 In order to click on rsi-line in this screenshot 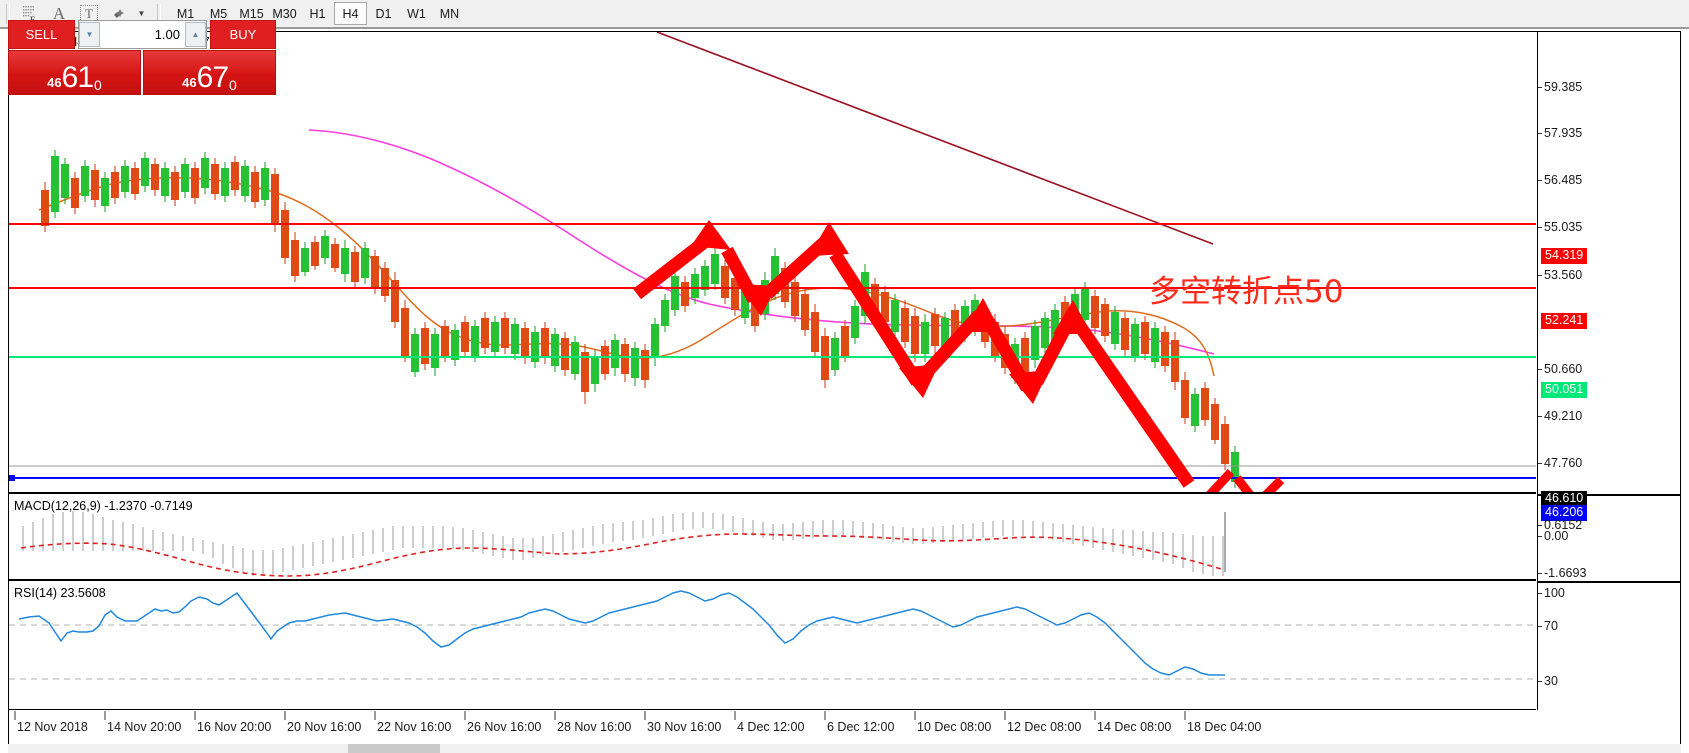, I will do `click(621, 633)`.